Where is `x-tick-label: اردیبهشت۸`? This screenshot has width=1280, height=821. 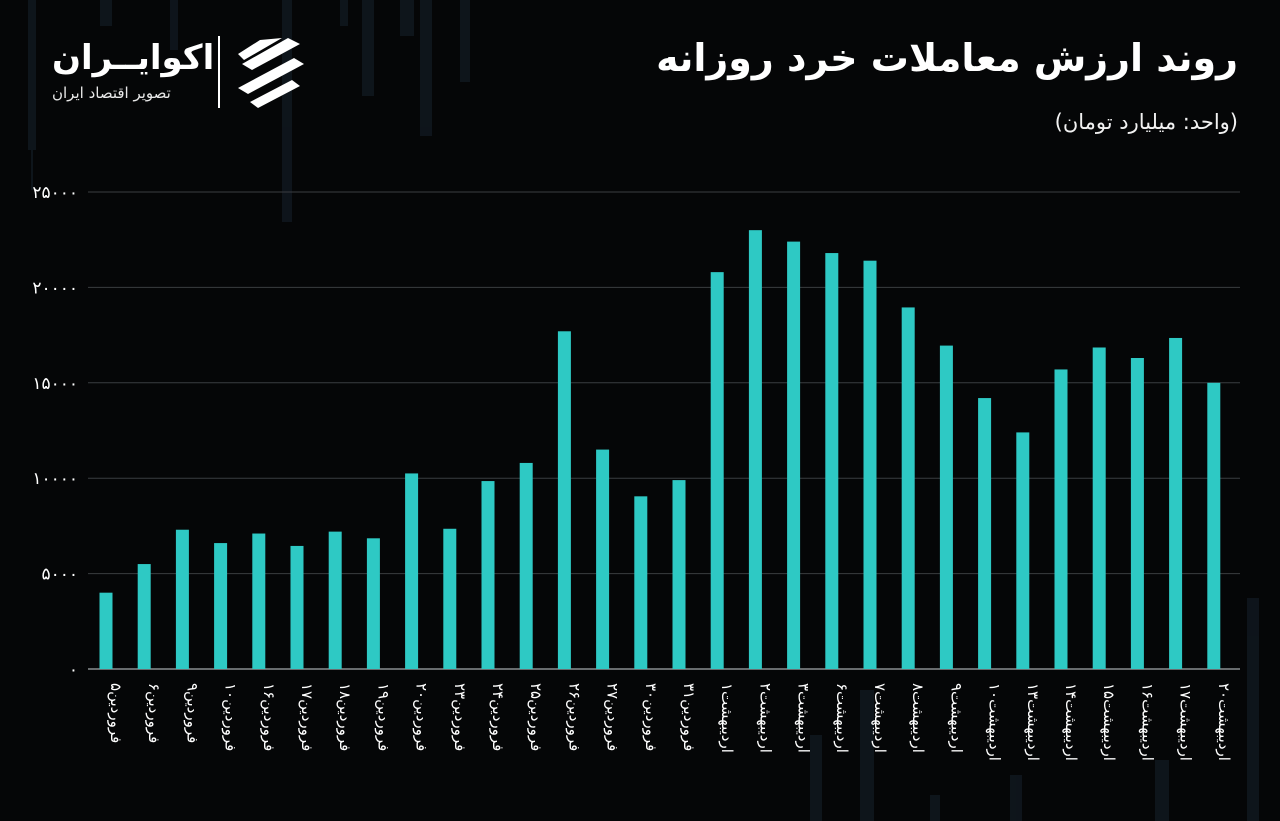
x-tick-label: اردیبهشت۸ is located at coordinates (918, 718).